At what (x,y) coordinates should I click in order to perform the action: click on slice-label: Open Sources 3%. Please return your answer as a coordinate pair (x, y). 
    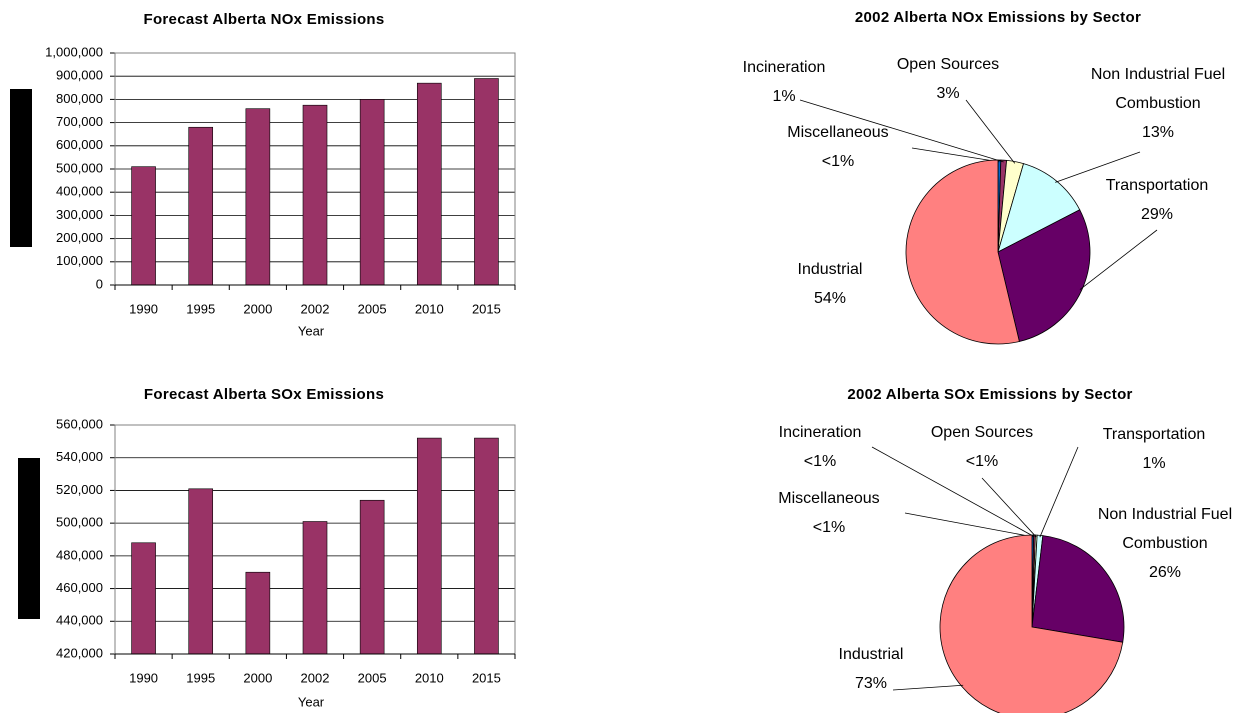
    Looking at the image, I should click on (948, 79).